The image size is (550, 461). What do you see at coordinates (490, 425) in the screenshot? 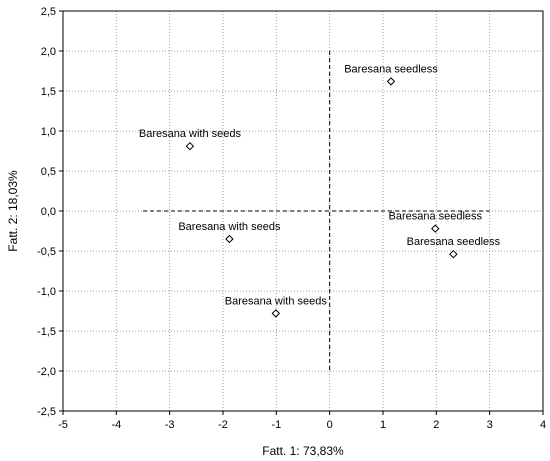
I see `x-tick-label: 3` at bounding box center [490, 425].